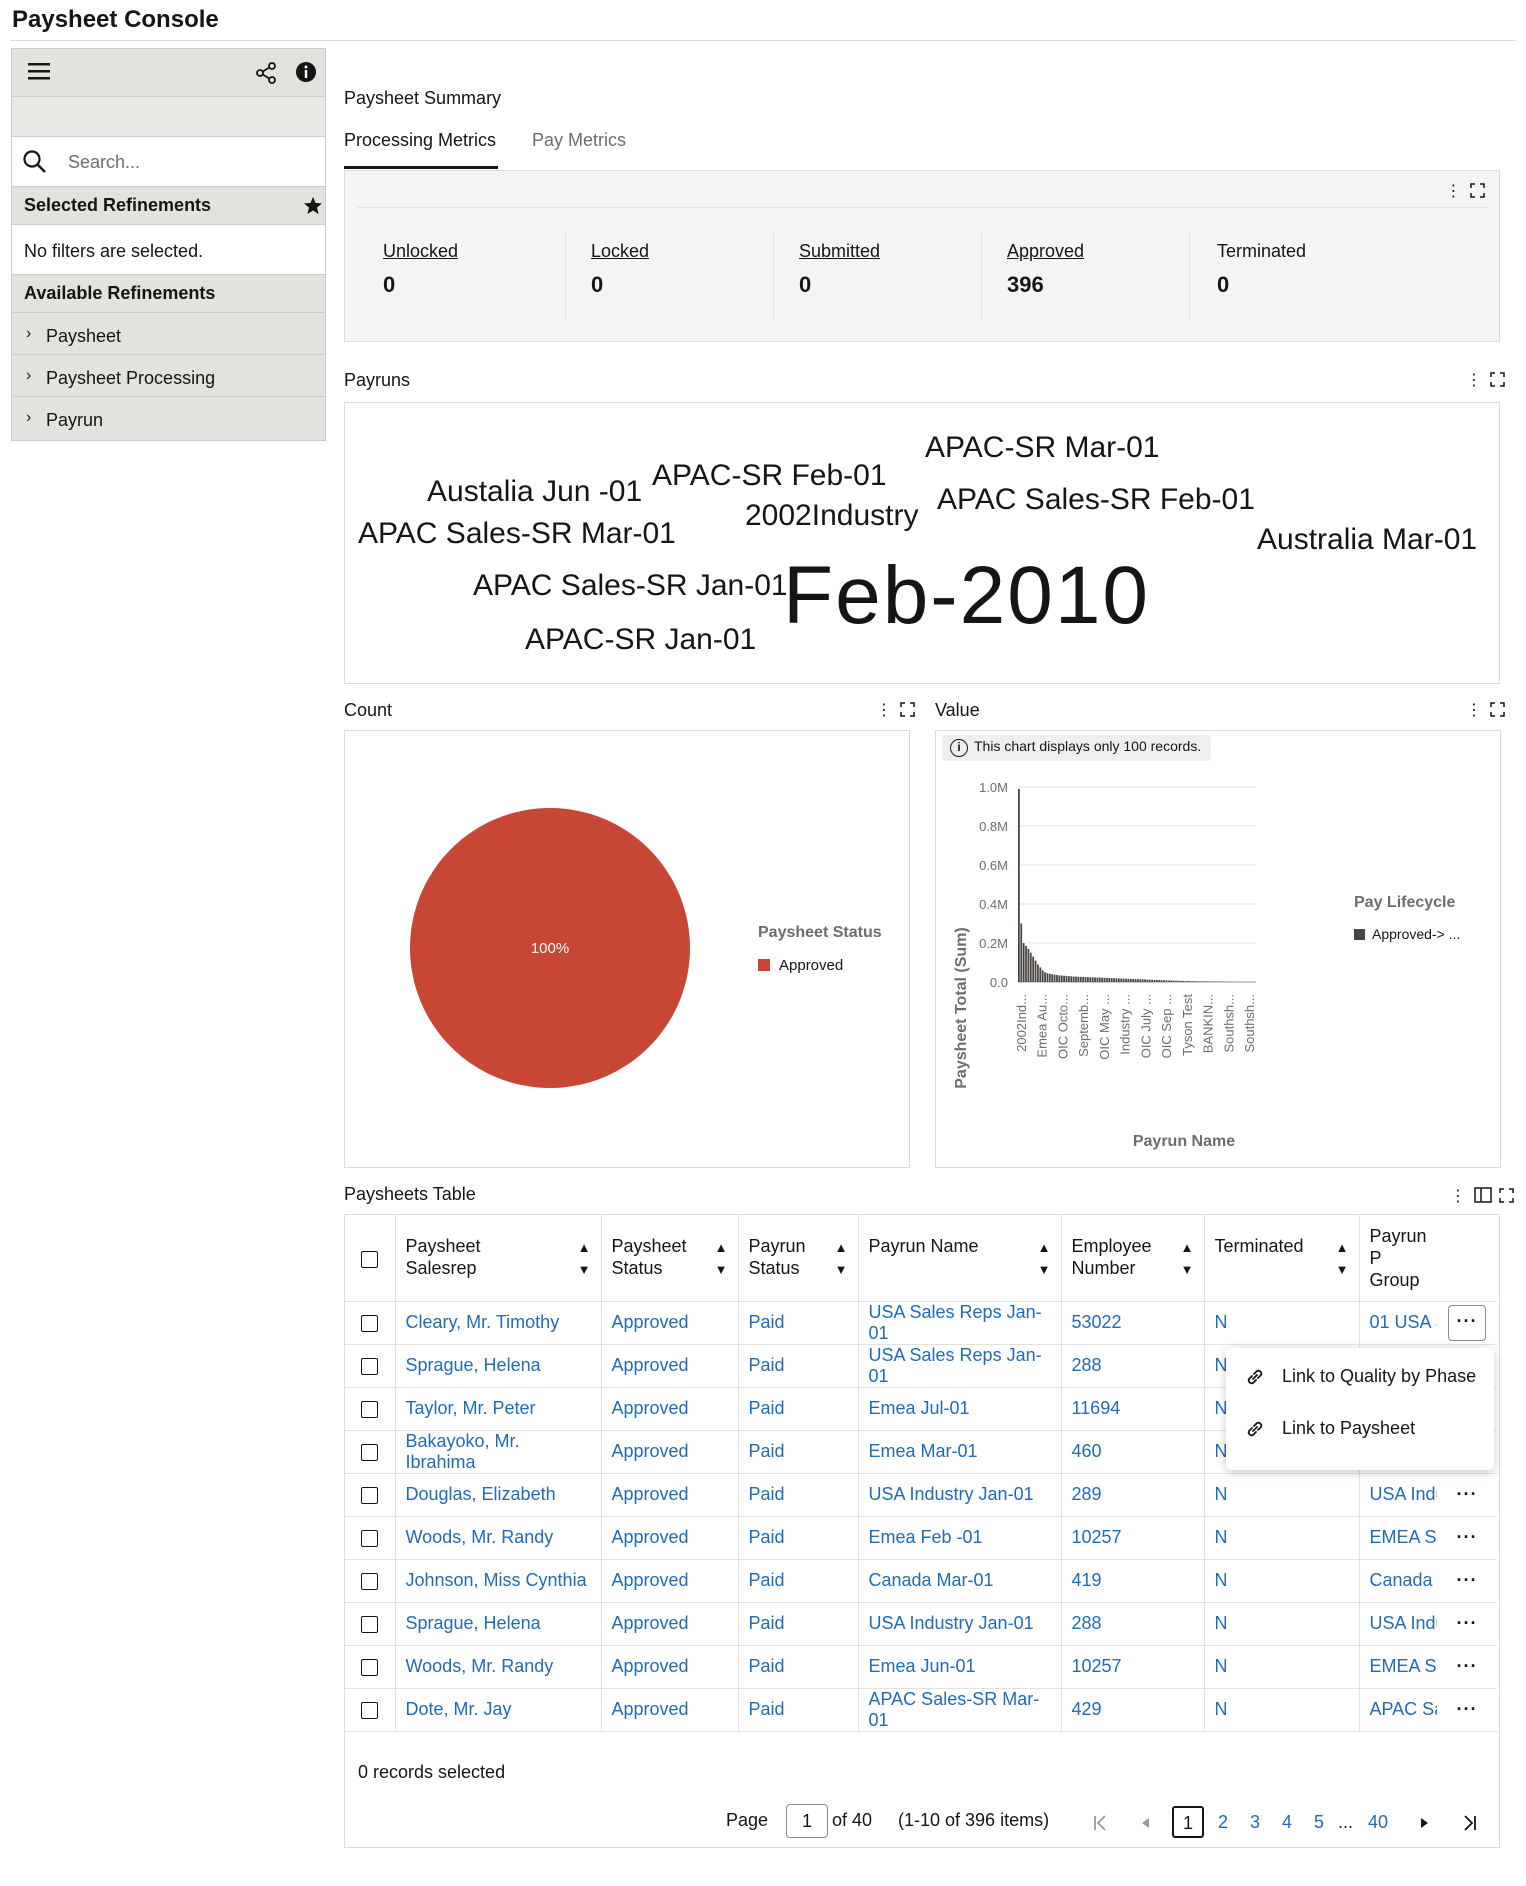 The height and width of the screenshot is (1886, 1526). I want to click on cell-payrun-name: Emea Jul-01, so click(960, 1409).